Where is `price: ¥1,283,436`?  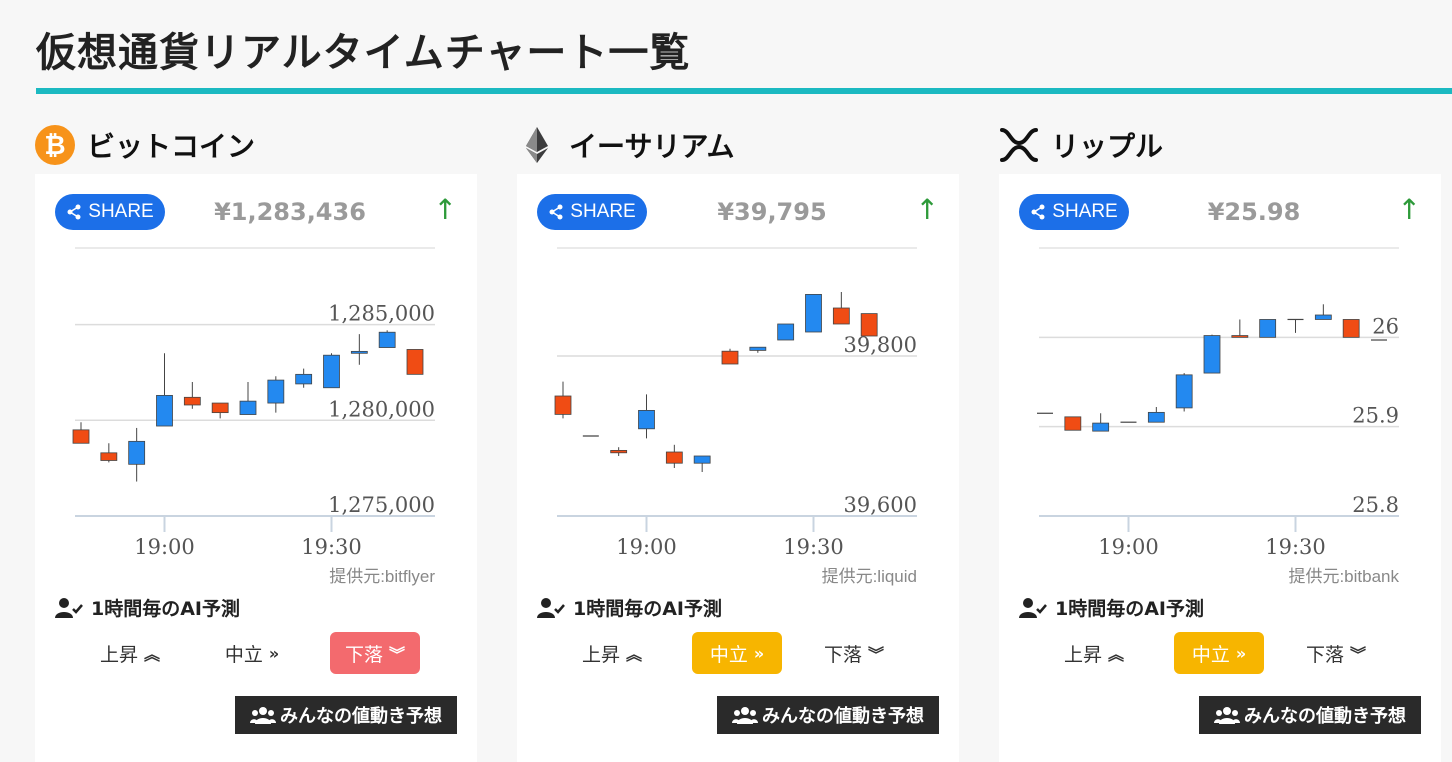 price: ¥1,283,436 is located at coordinates (290, 212).